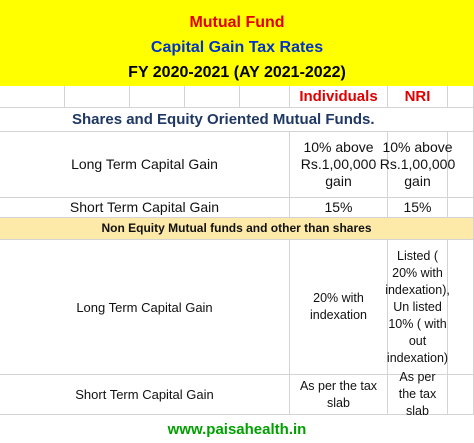 The height and width of the screenshot is (443, 474). Describe the element at coordinates (237, 22) in the screenshot. I see `title: Mutual Fund` at that location.